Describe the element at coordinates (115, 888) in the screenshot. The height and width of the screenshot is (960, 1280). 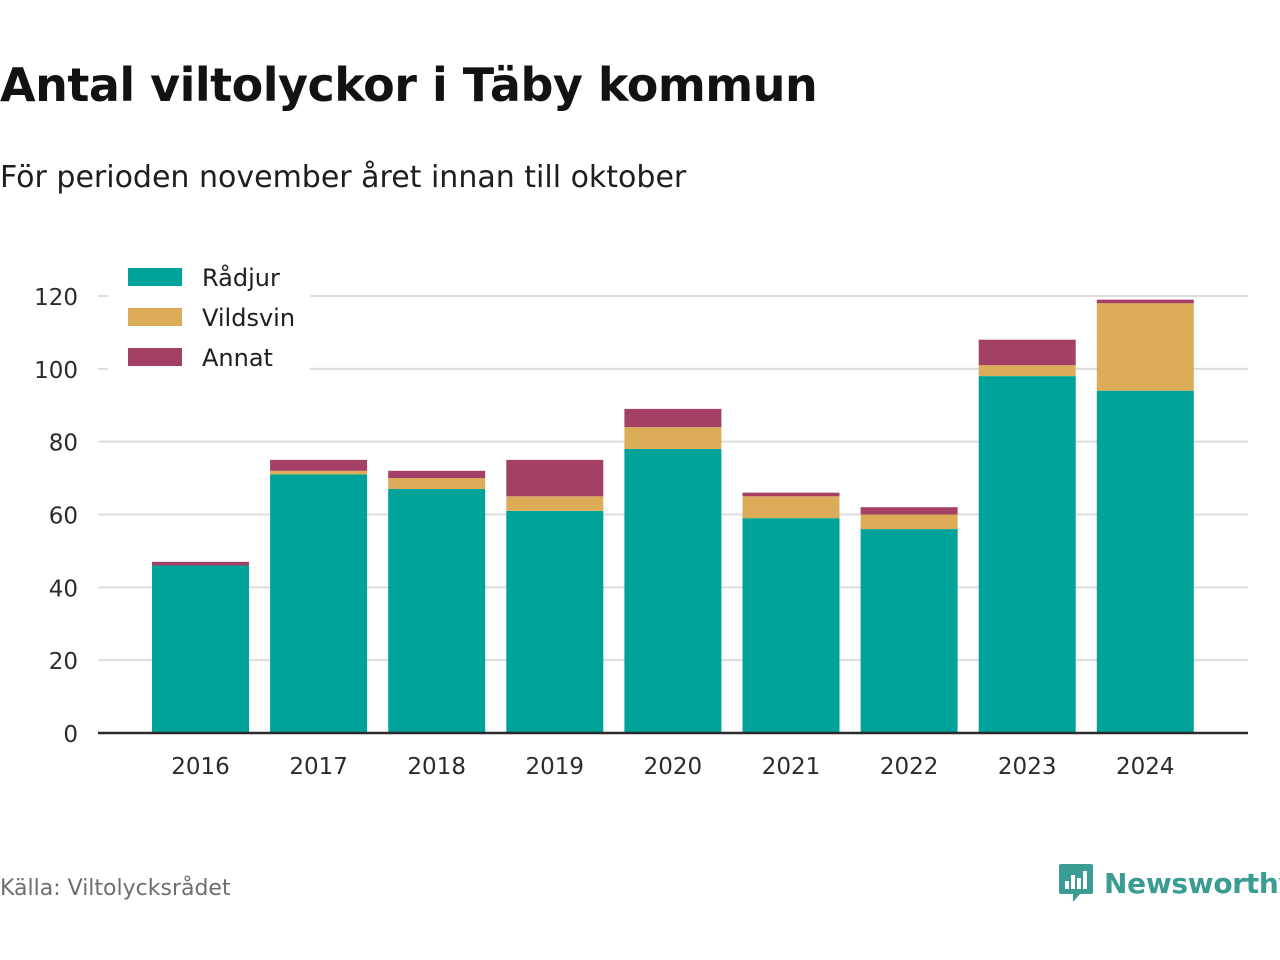
I see `source-note: Källa: Viltolycksrådet` at that location.